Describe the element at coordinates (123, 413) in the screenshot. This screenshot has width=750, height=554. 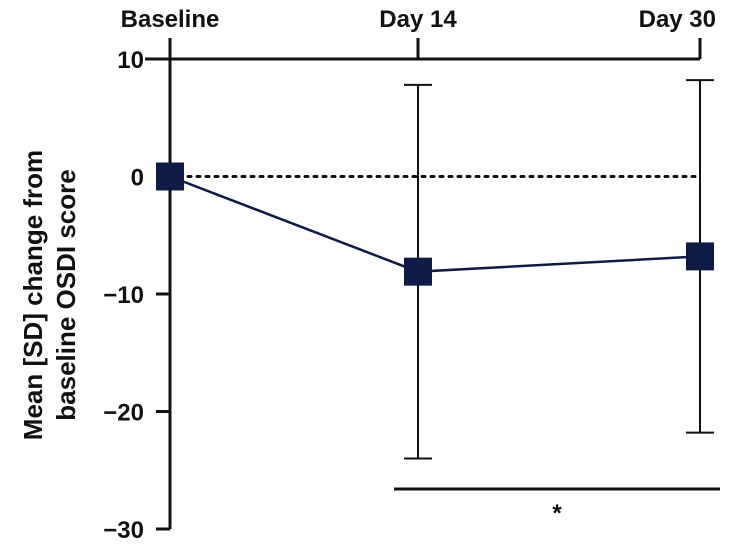
I see `y-tick-label: −20` at that location.